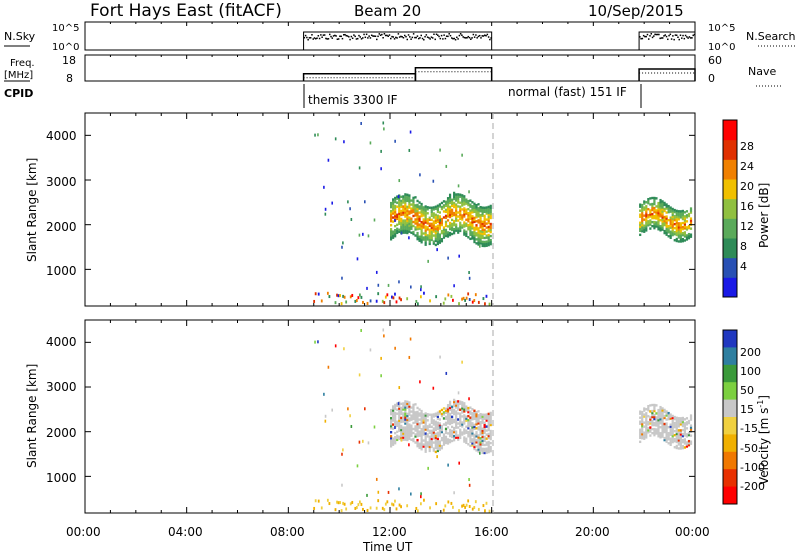 Image resolution: width=800 pixels, height=554 pixels. I want to click on freq-tick-top: 18, so click(69, 60).